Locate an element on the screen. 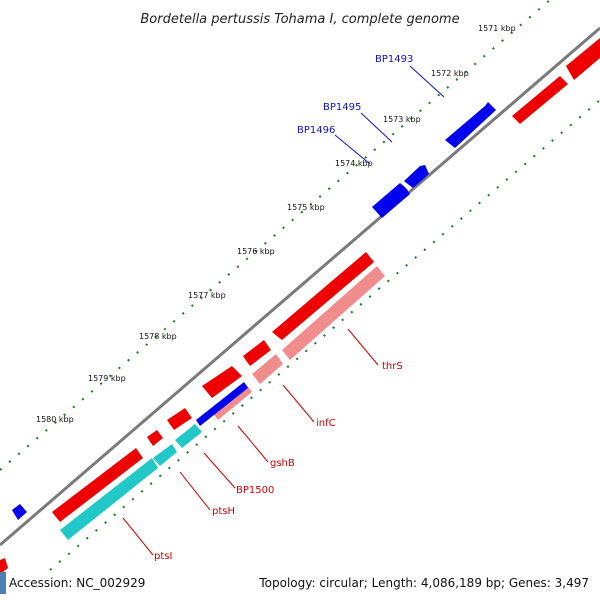 Image resolution: width=600 pixels, height=600 pixels. connector-bp1495 is located at coordinates (376, 127).